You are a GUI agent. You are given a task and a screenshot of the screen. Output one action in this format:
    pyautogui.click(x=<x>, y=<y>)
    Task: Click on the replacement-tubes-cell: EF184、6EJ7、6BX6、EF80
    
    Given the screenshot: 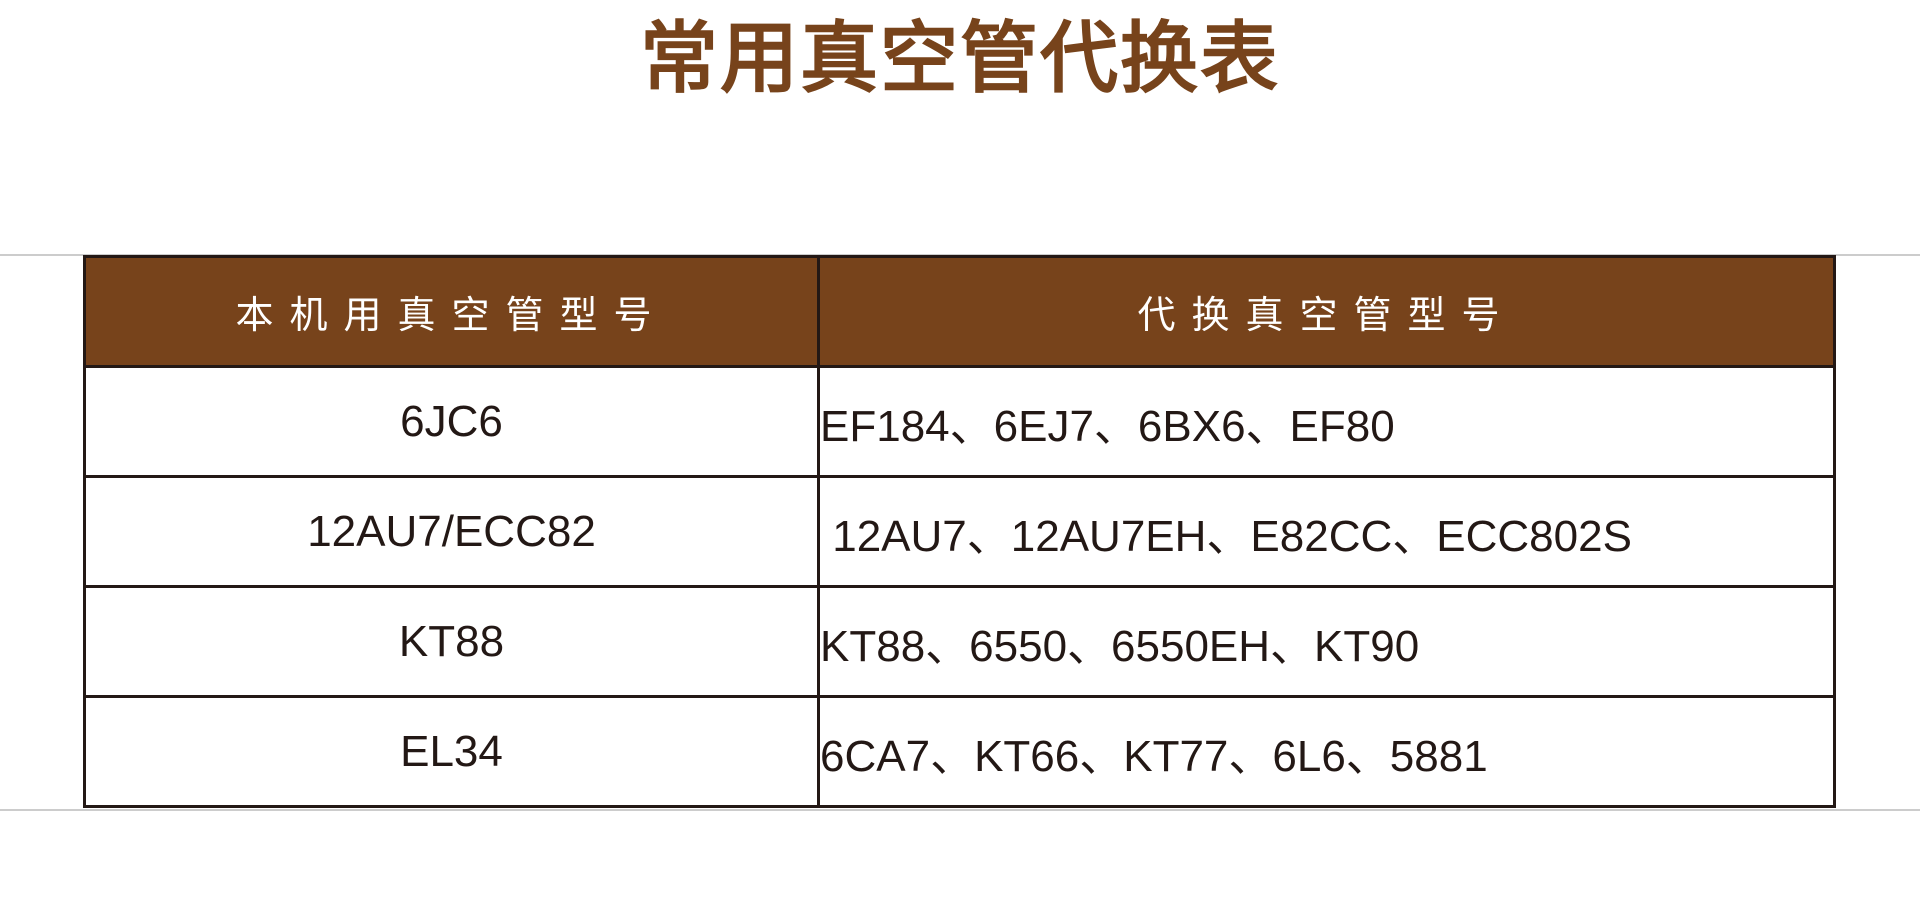 What is the action you would take?
    pyautogui.click(x=1326, y=421)
    